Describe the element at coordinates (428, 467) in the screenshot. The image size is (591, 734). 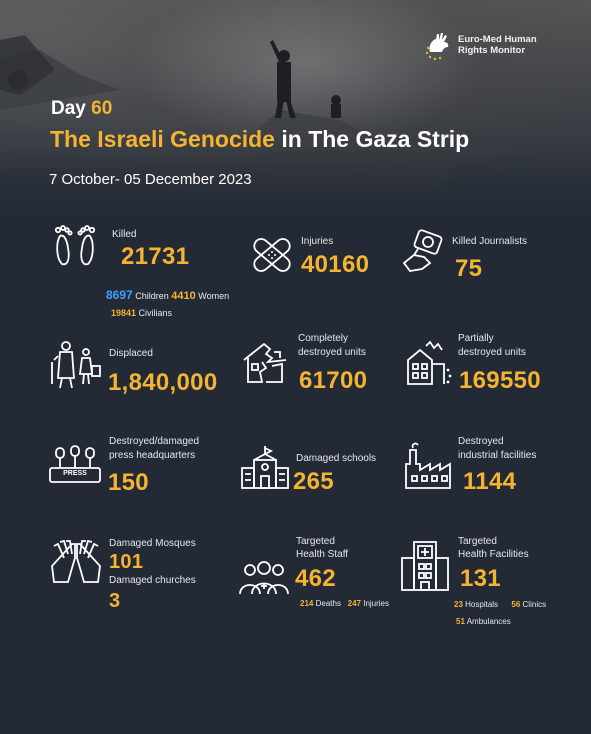
I see `factory-icon` at that location.